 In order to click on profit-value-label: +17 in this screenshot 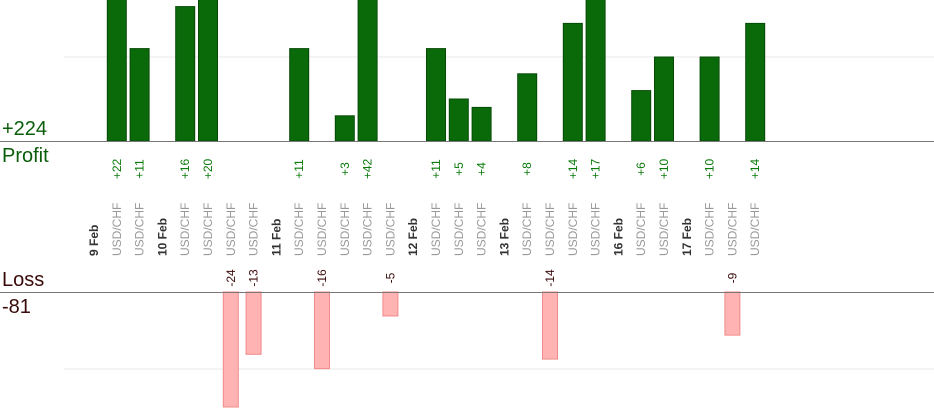, I will do `click(596, 168)`.